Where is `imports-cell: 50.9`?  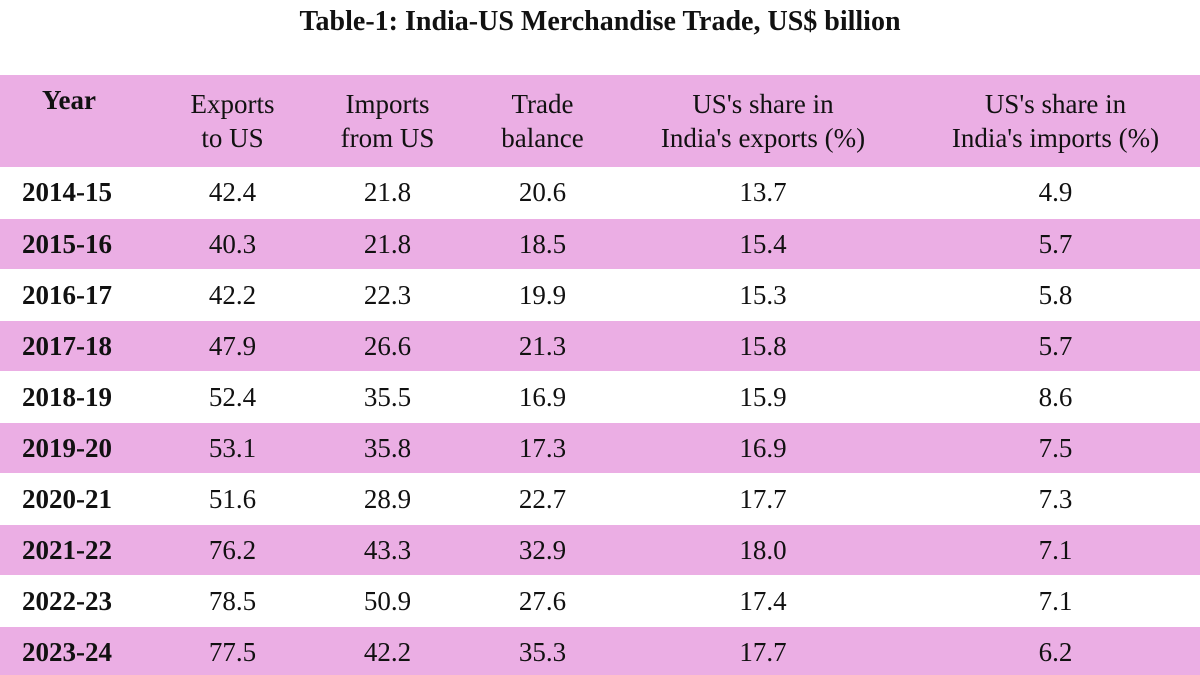 imports-cell: 50.9 is located at coordinates (387, 600).